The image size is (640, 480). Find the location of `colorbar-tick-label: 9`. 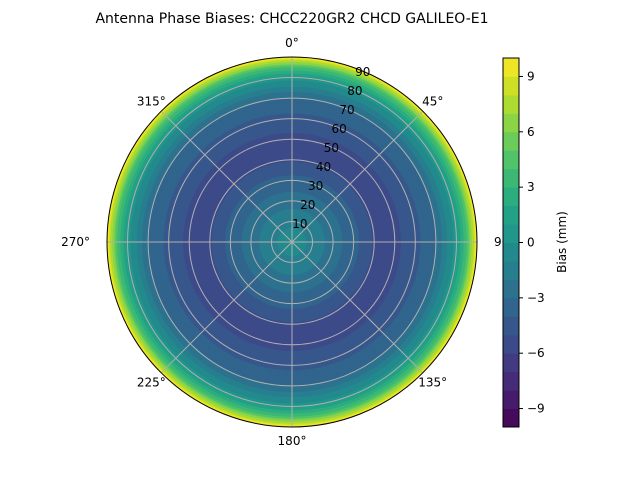

colorbar-tick-label: 9 is located at coordinates (531, 76).